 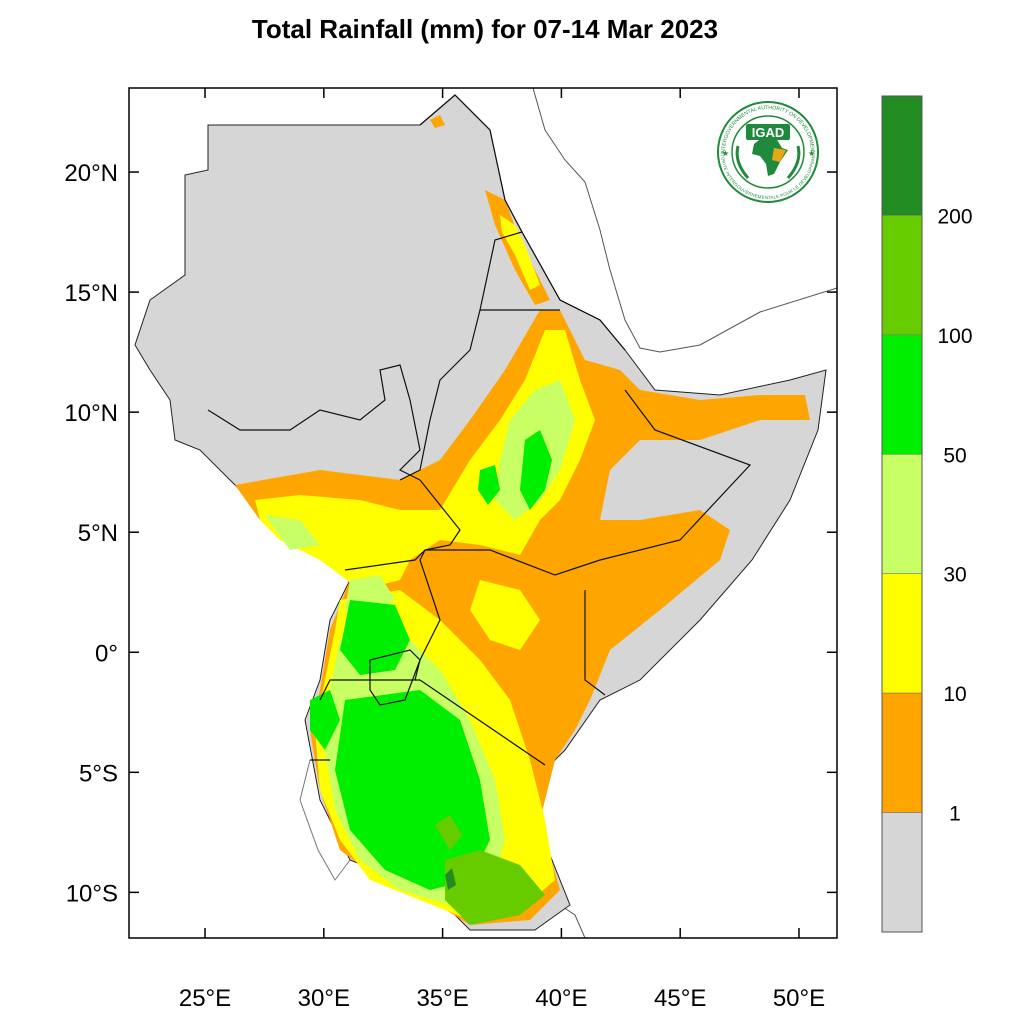 I want to click on lat-tick-label: 0°, so click(x=106, y=653).